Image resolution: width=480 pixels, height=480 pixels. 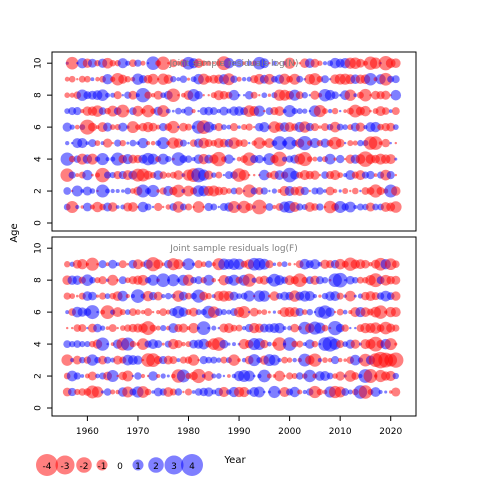 What do you see at coordinates (39, 95) in the screenshot?
I see `y-tick-label: 8` at bounding box center [39, 95].